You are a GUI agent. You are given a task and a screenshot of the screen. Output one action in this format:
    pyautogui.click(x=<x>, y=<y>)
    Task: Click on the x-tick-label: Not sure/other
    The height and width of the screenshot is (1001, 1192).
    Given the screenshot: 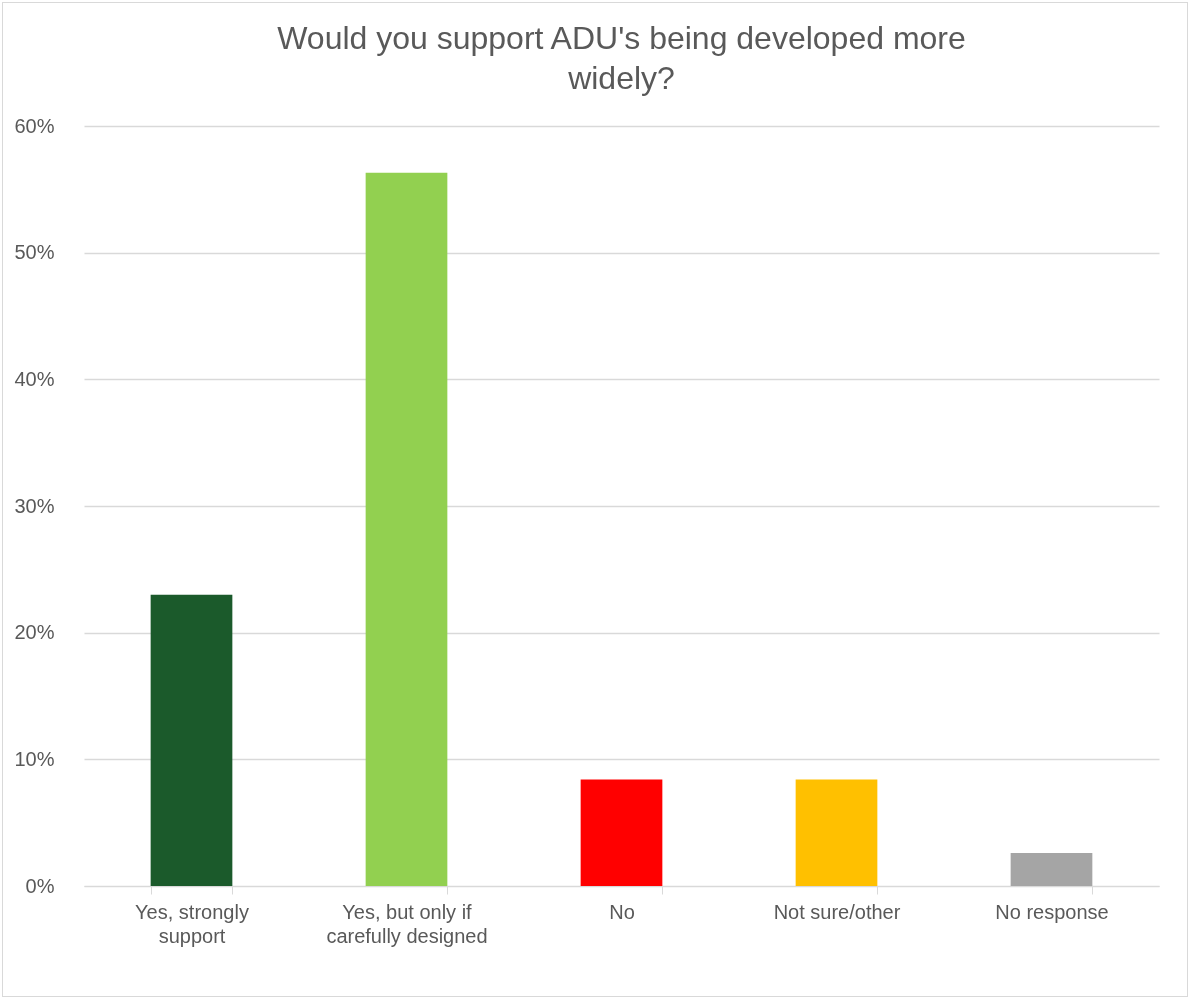 What is the action you would take?
    pyautogui.click(x=837, y=911)
    